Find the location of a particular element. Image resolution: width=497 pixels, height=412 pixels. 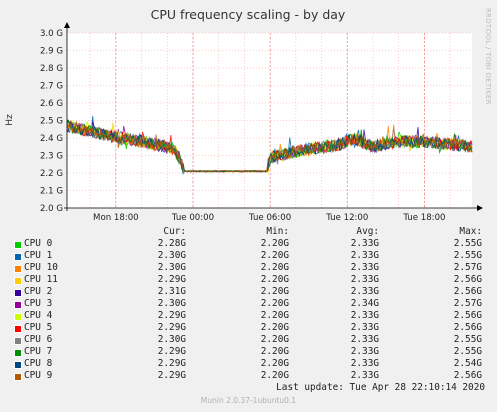

legend-series-name: CPU 2 is located at coordinates (38, 291).